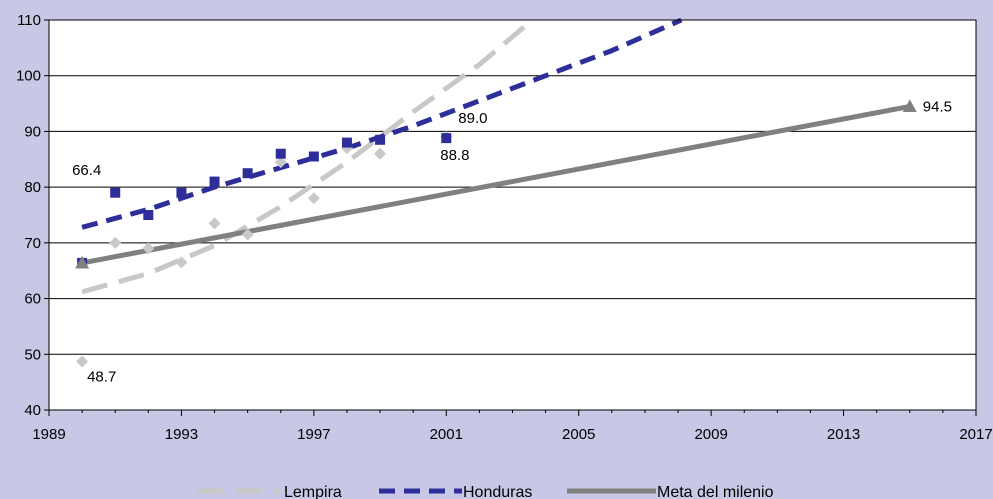  Describe the element at coordinates (446, 434) in the screenshot. I see `x-tick-label: 2001` at that location.